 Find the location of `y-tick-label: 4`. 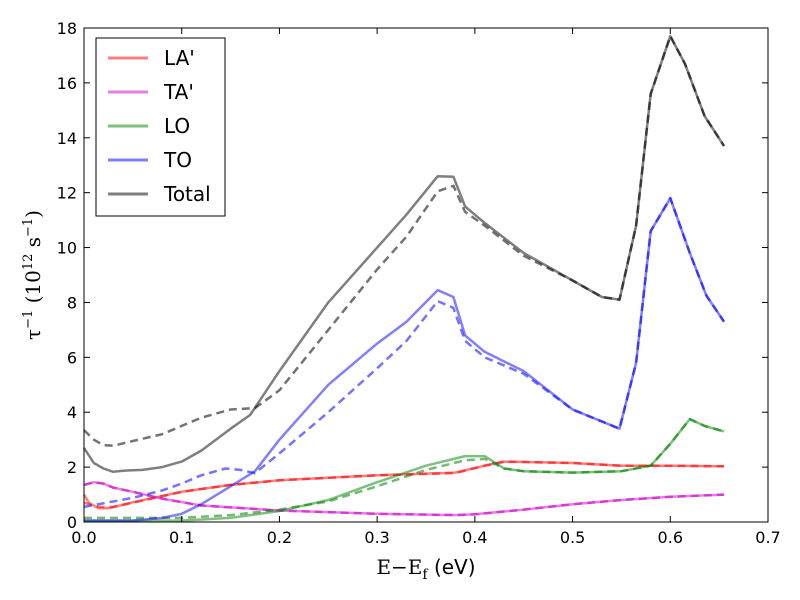

y-tick-label: 4 is located at coordinates (72, 412).